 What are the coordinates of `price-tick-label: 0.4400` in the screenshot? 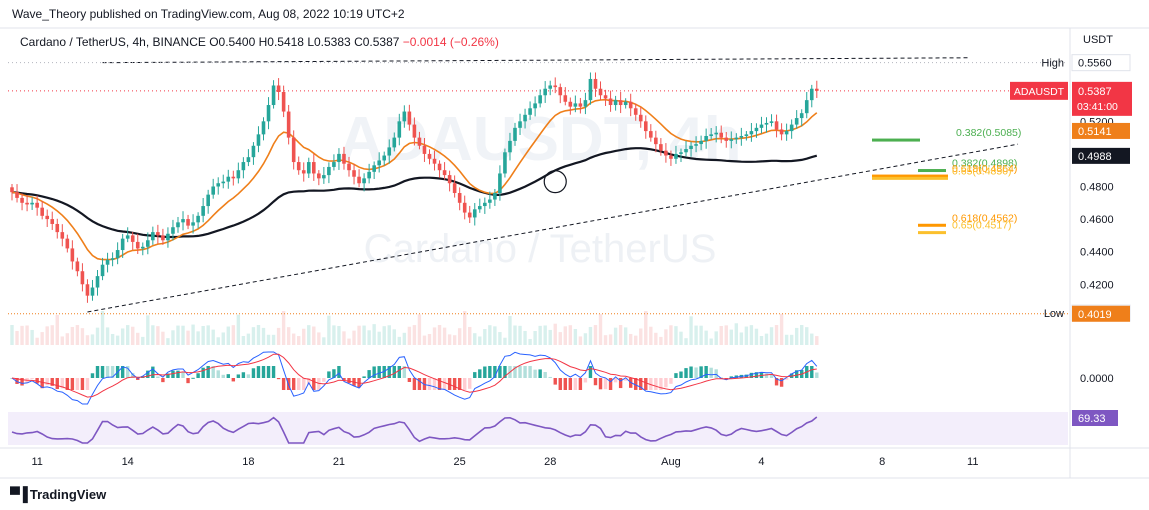 It's located at (1097, 253).